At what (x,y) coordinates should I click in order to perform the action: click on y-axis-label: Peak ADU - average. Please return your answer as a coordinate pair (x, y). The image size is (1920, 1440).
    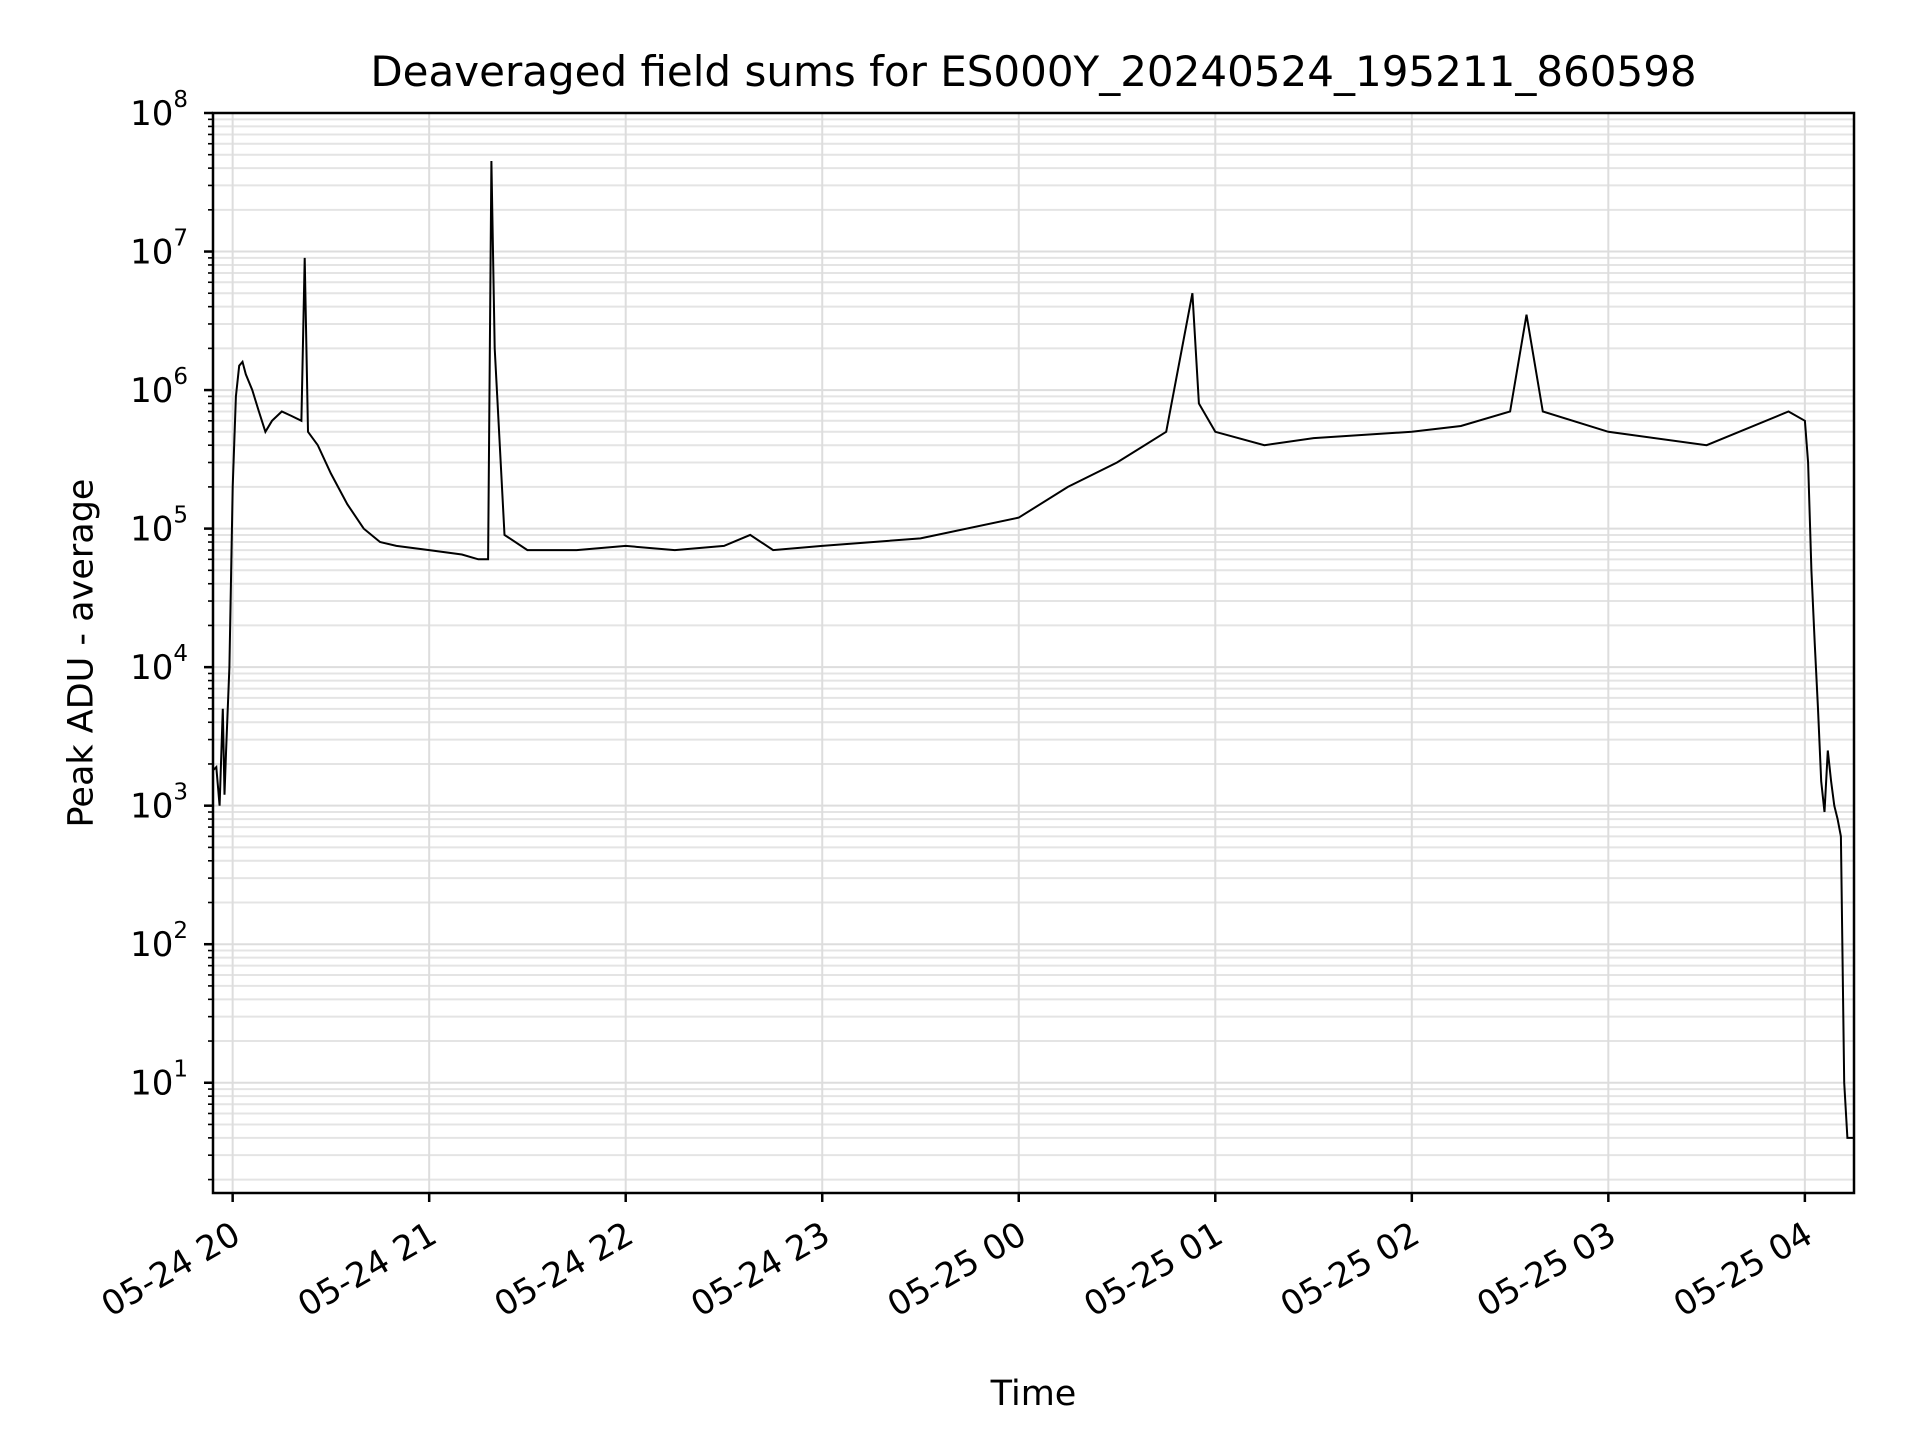
    Looking at the image, I should click on (81, 653).